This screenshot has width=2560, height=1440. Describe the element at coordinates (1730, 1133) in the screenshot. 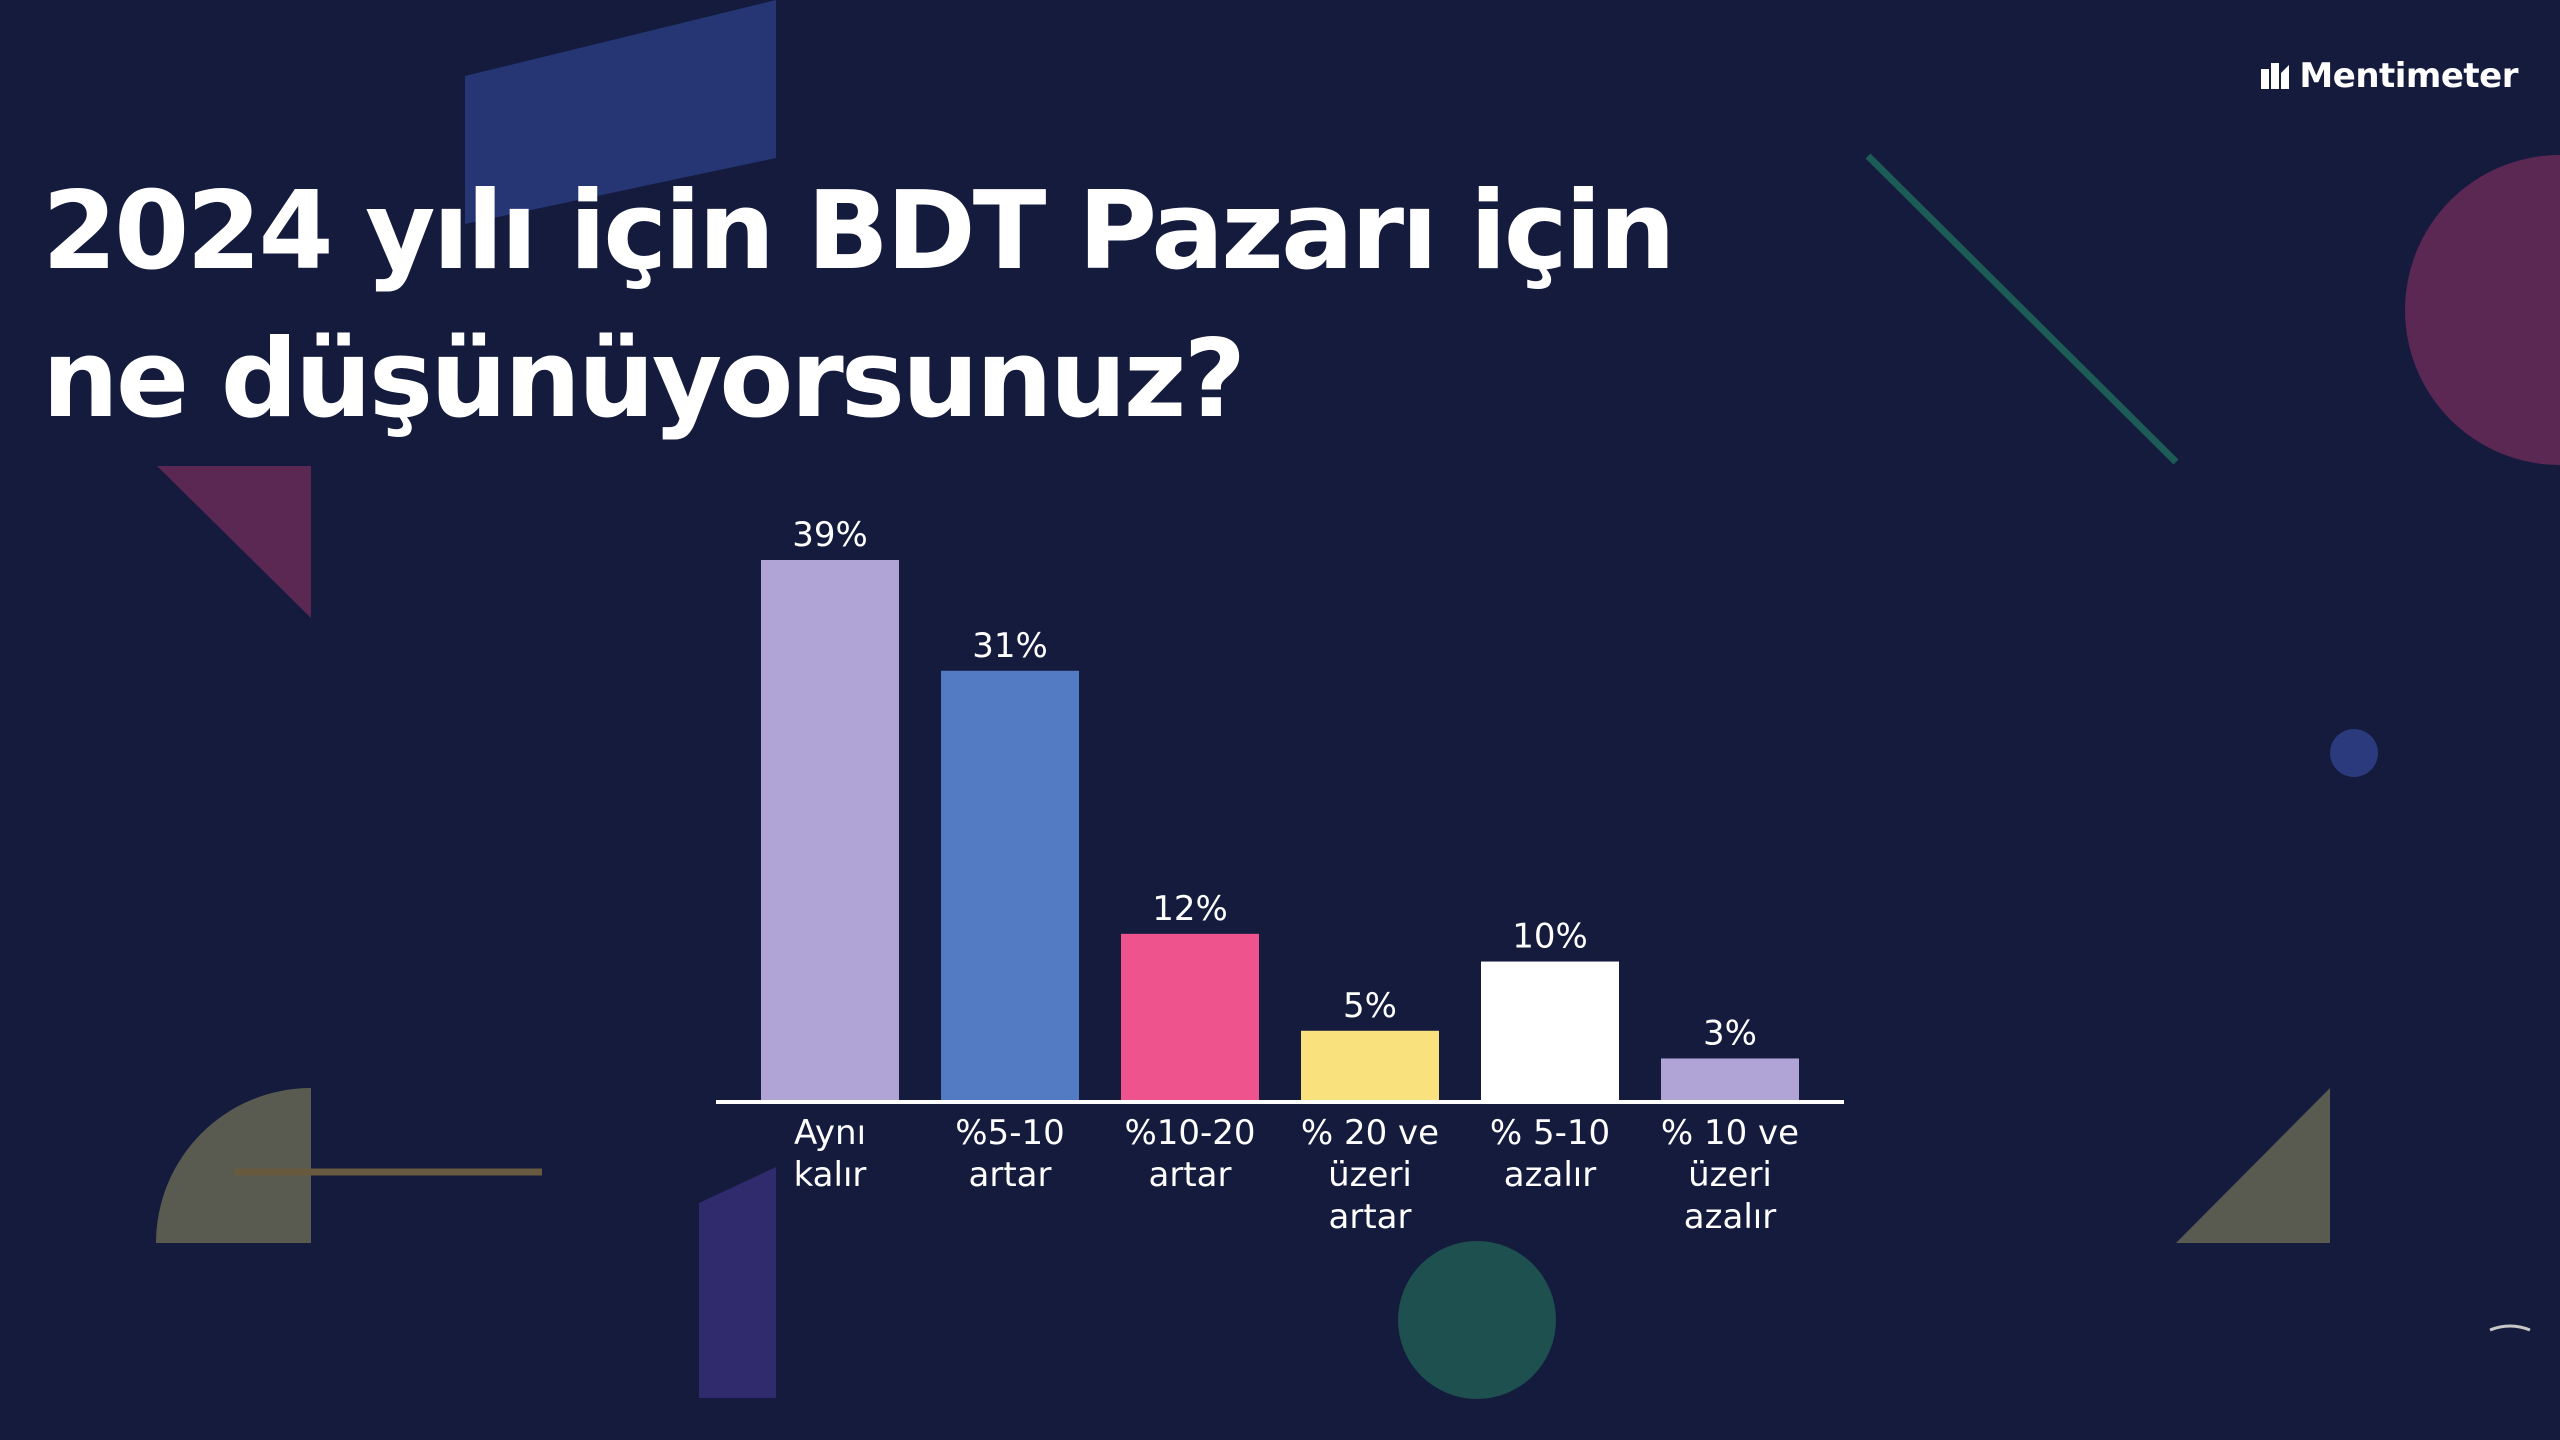

I see `category-label-line: % 10 ve` at that location.